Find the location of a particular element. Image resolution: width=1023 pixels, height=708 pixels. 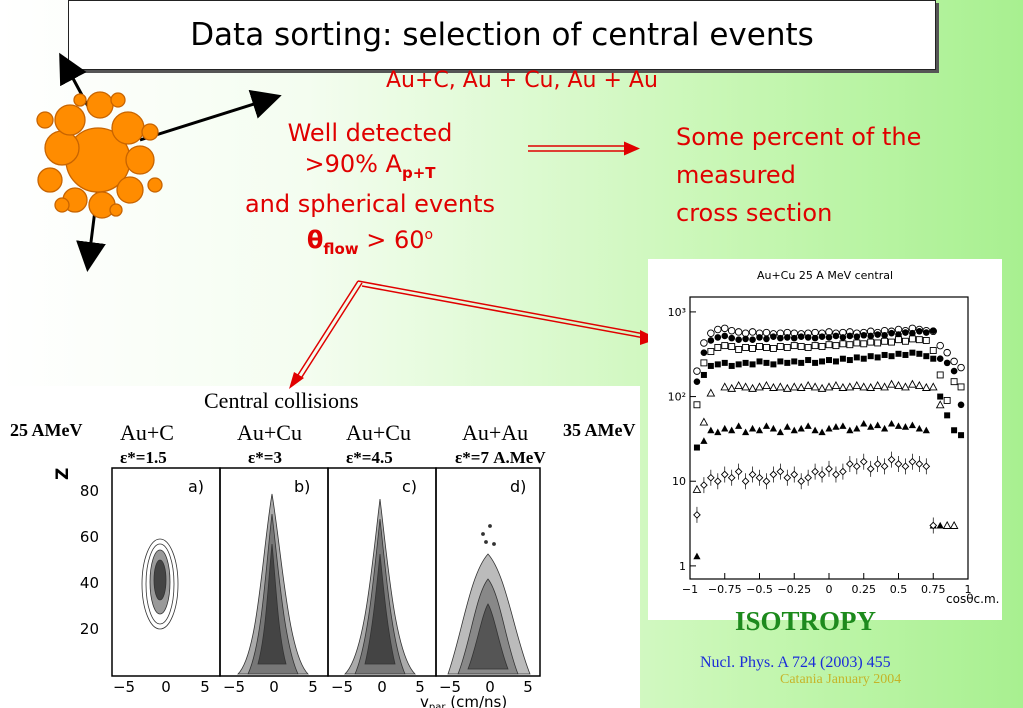

x-tick-label: −0.75 is located at coordinates (725, 589).